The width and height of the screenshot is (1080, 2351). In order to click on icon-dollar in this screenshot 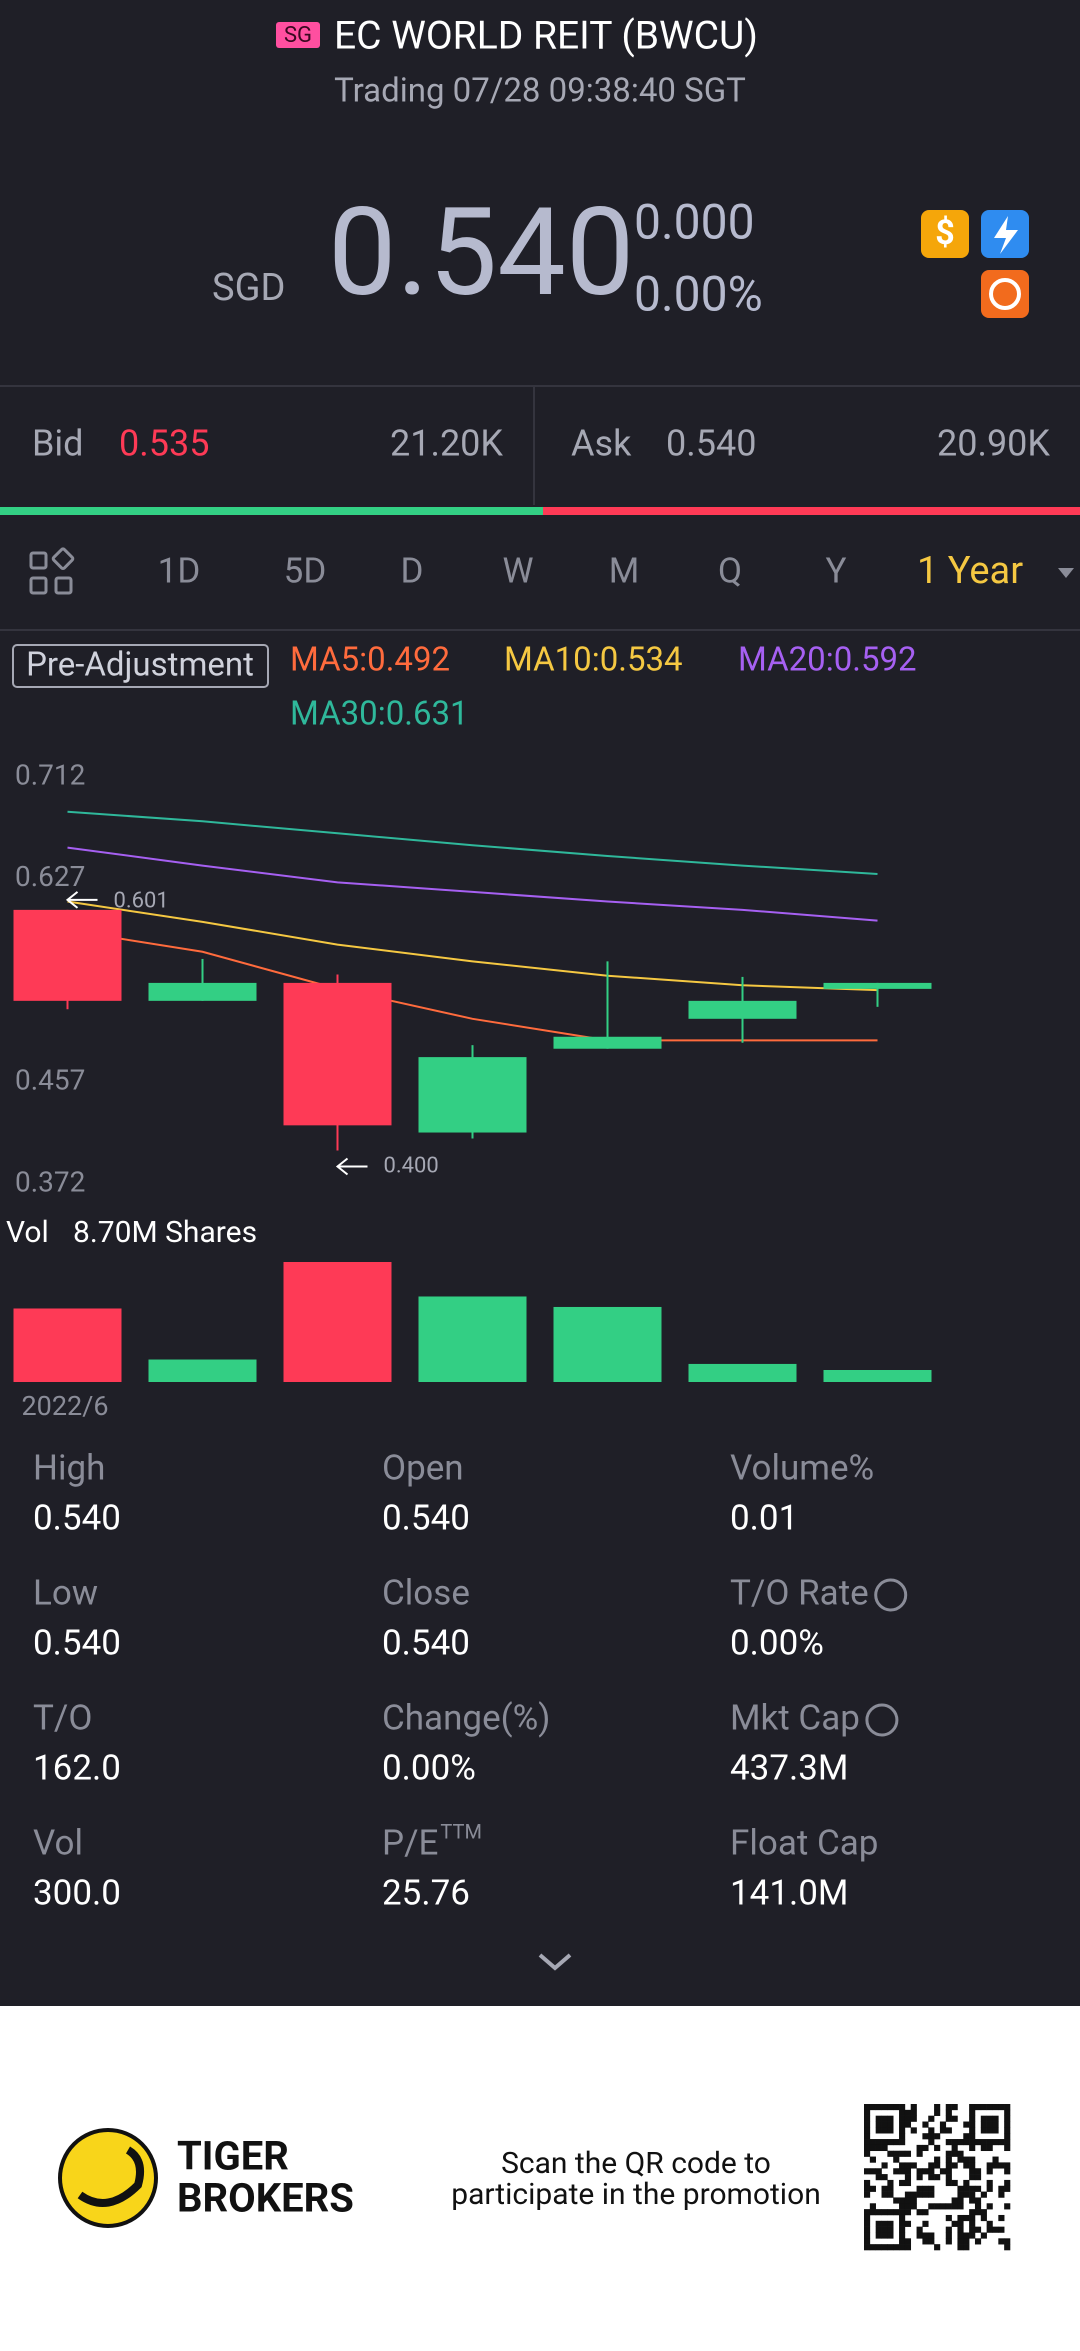, I will do `click(945, 234)`.